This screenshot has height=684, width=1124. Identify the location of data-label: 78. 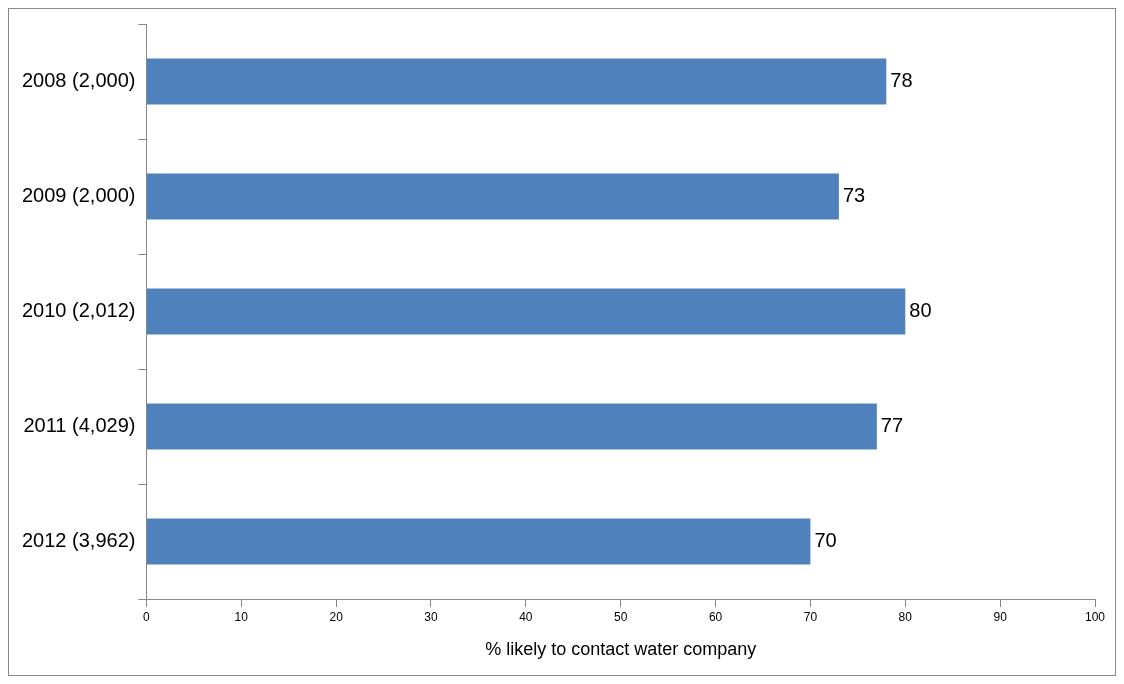
(901, 80).